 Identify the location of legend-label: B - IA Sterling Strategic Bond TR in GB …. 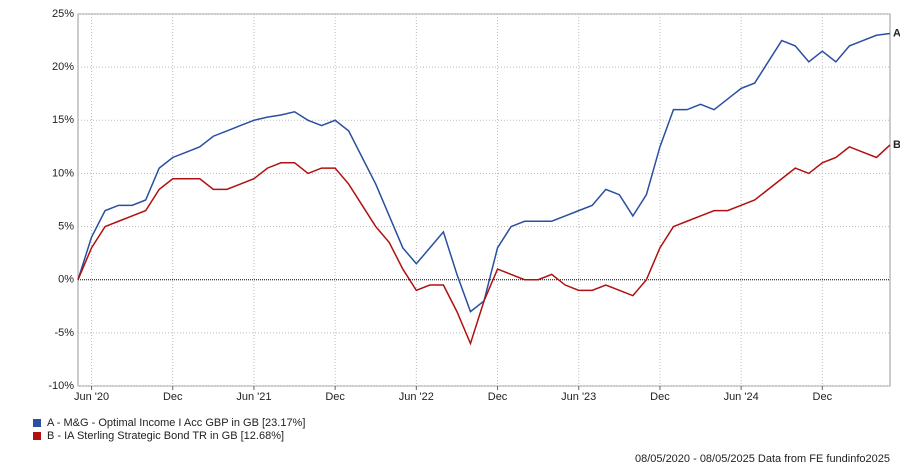
(165, 436).